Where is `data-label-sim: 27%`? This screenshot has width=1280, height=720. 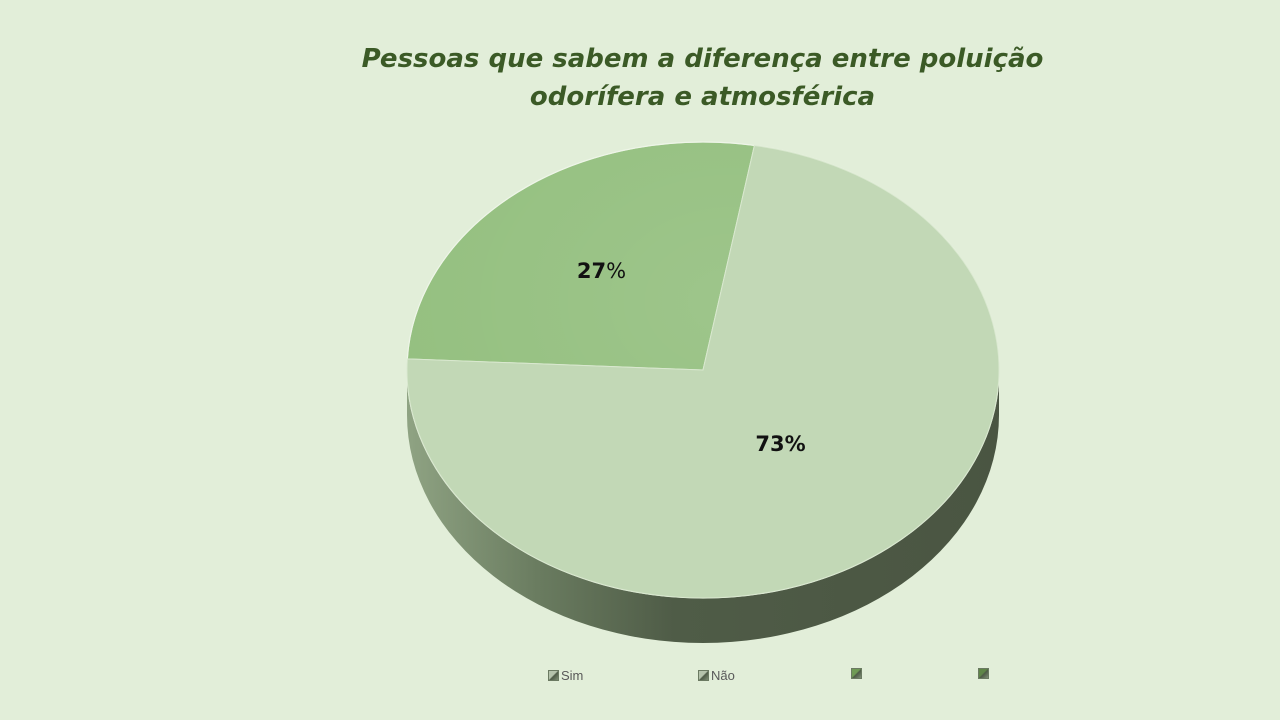
data-label-sim: 27% is located at coordinates (601, 271).